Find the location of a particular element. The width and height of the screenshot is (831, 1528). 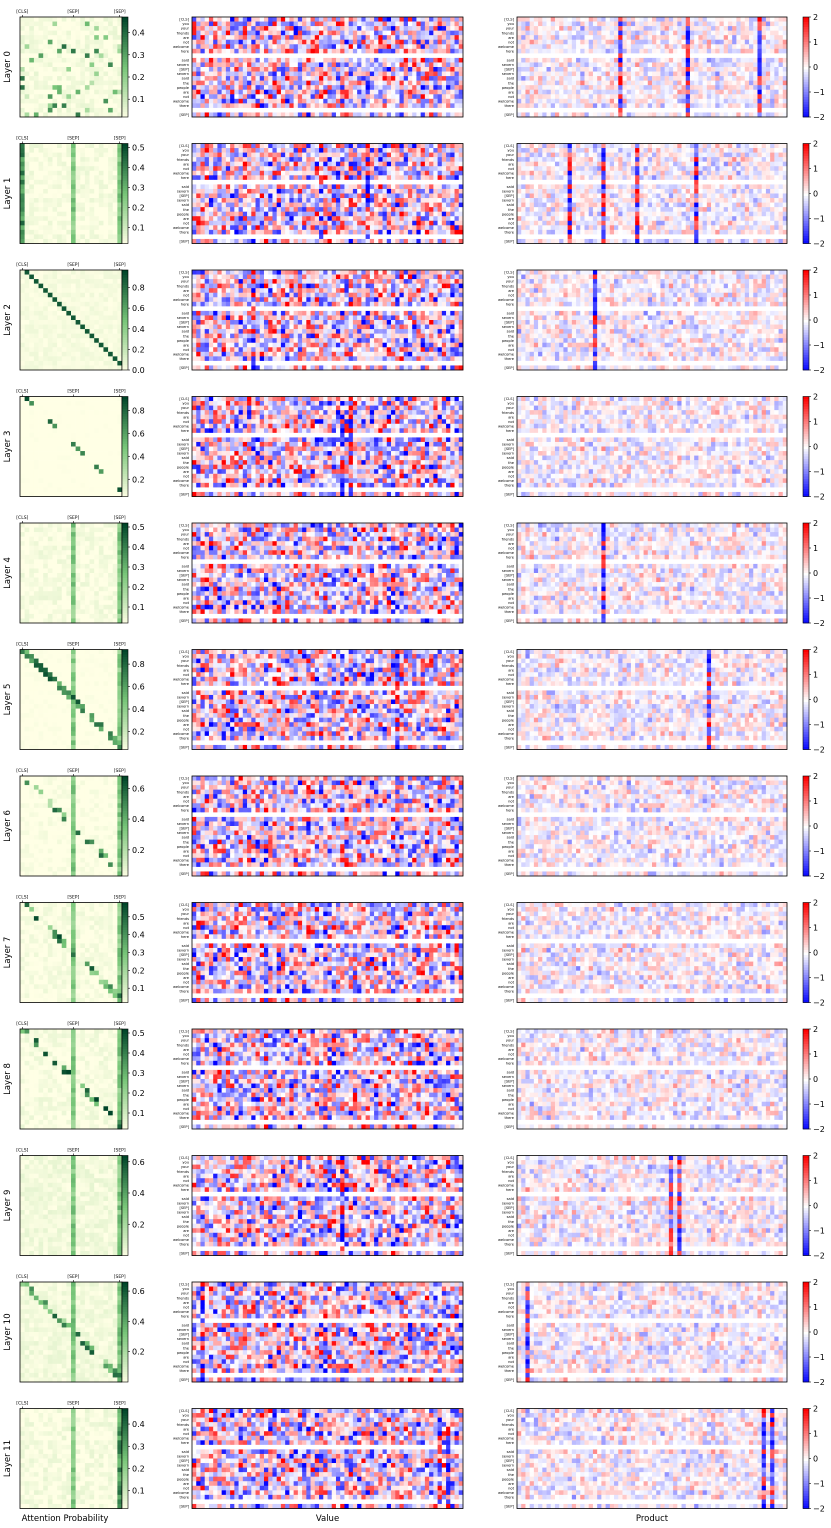

token-label: not is located at coordinates (511, 42).